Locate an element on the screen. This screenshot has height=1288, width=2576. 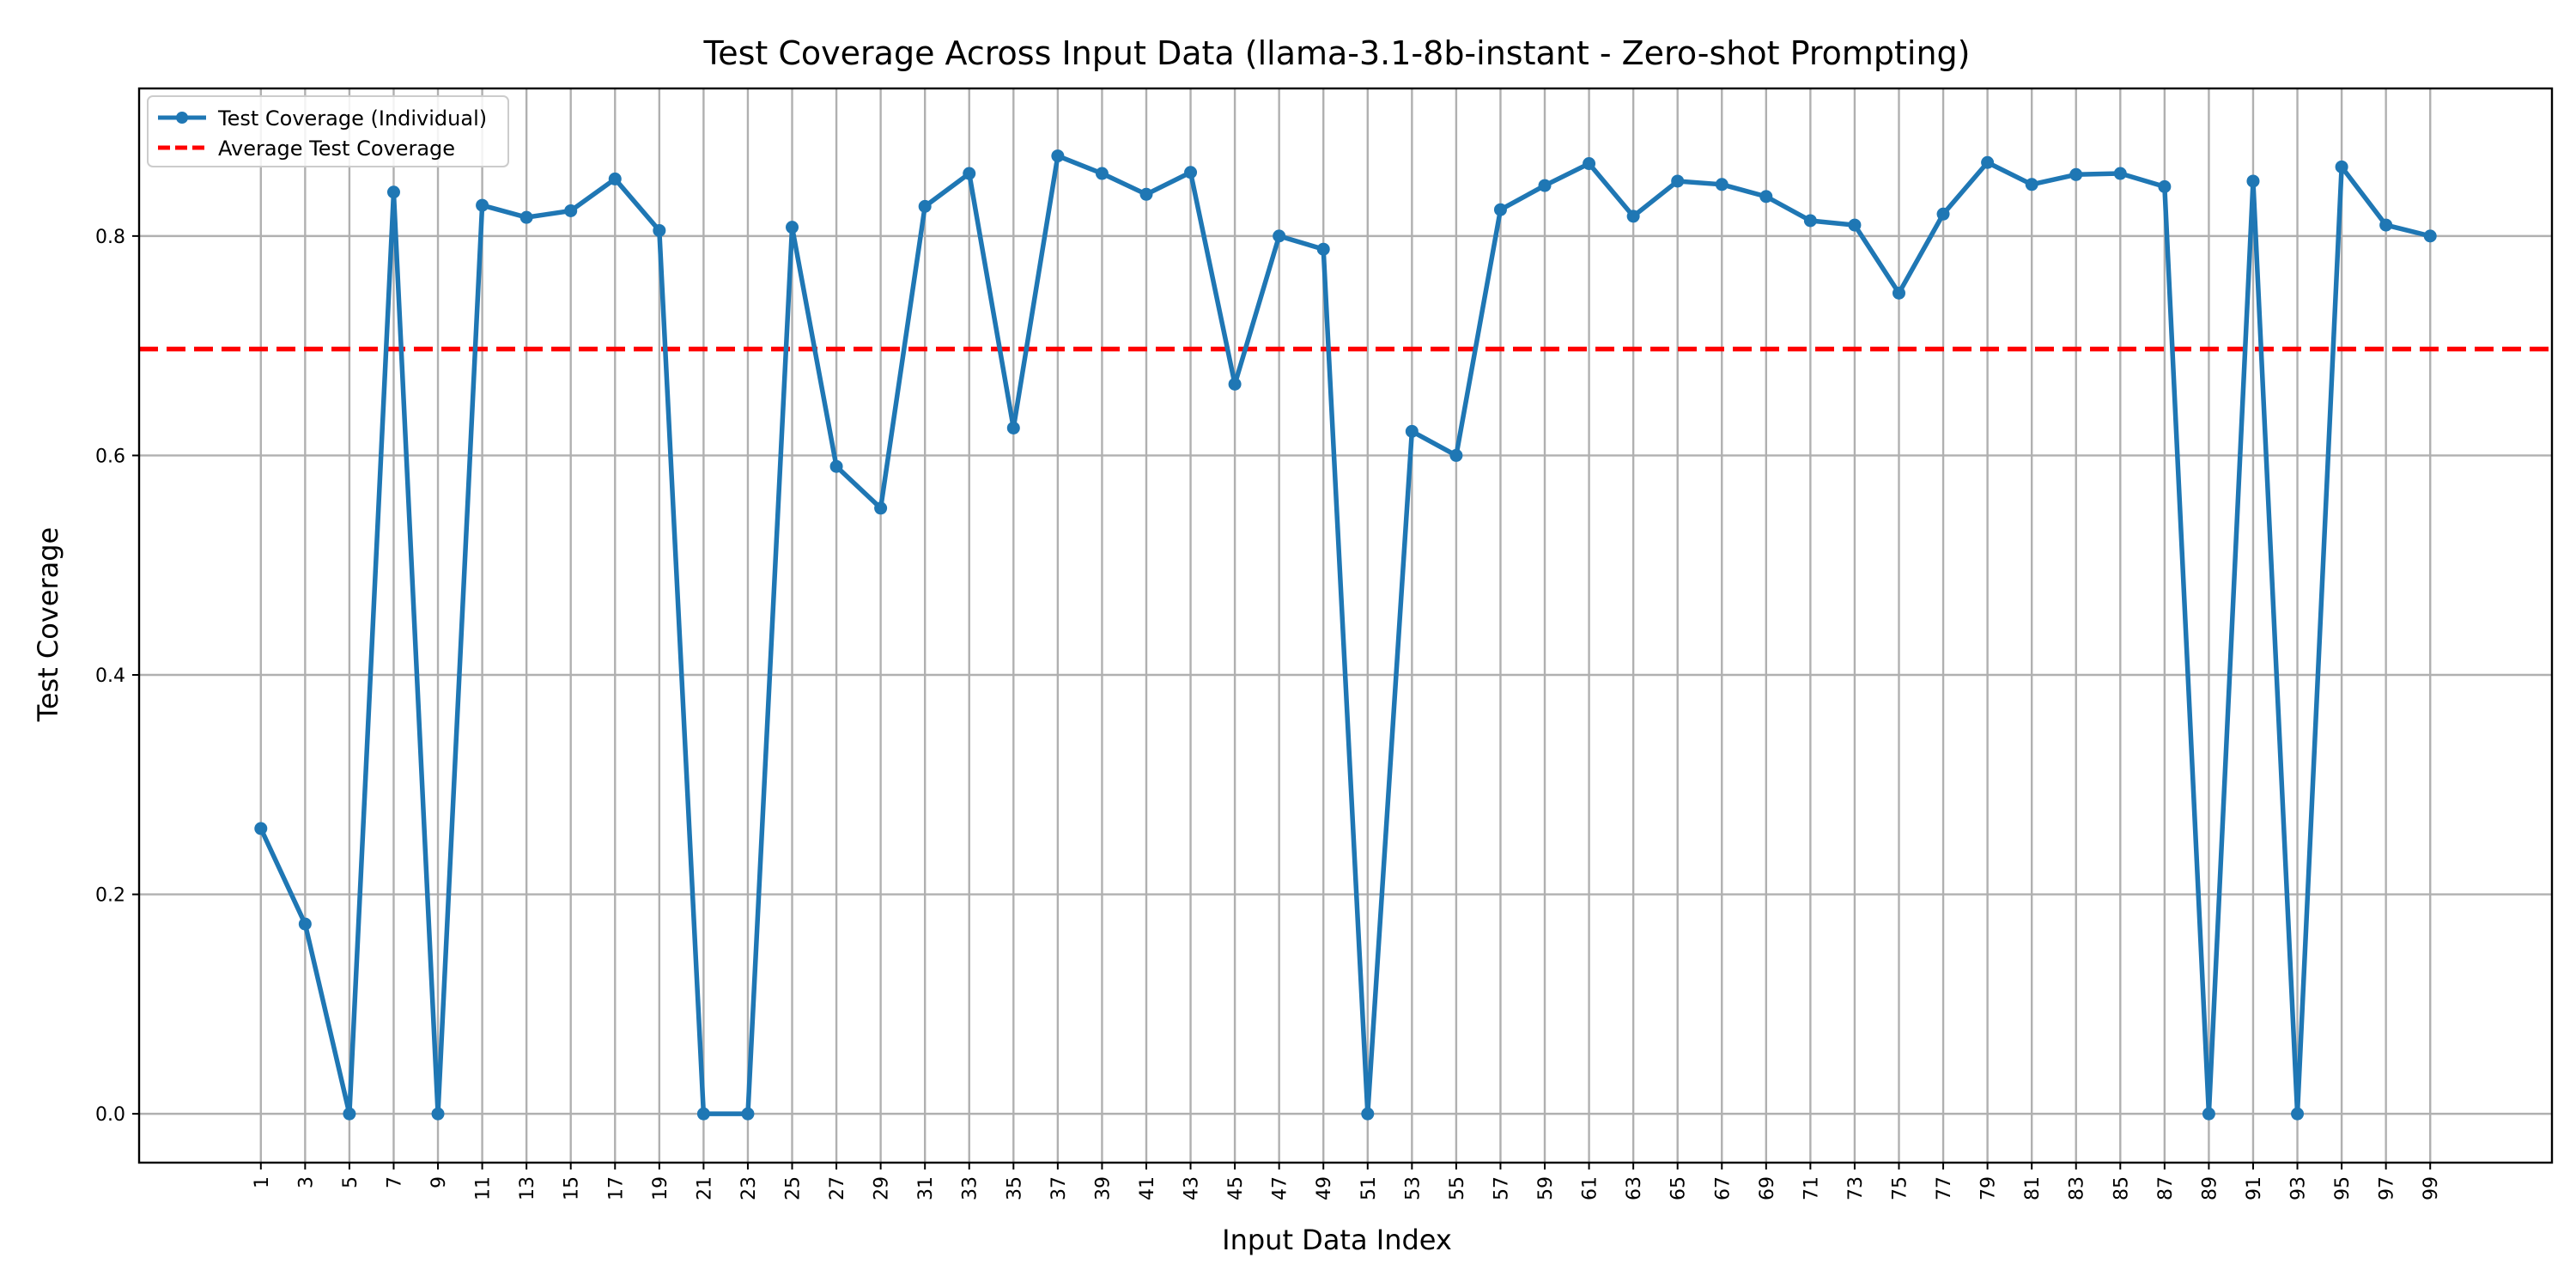
x-tick-label: 43 is located at coordinates (1192, 1188).